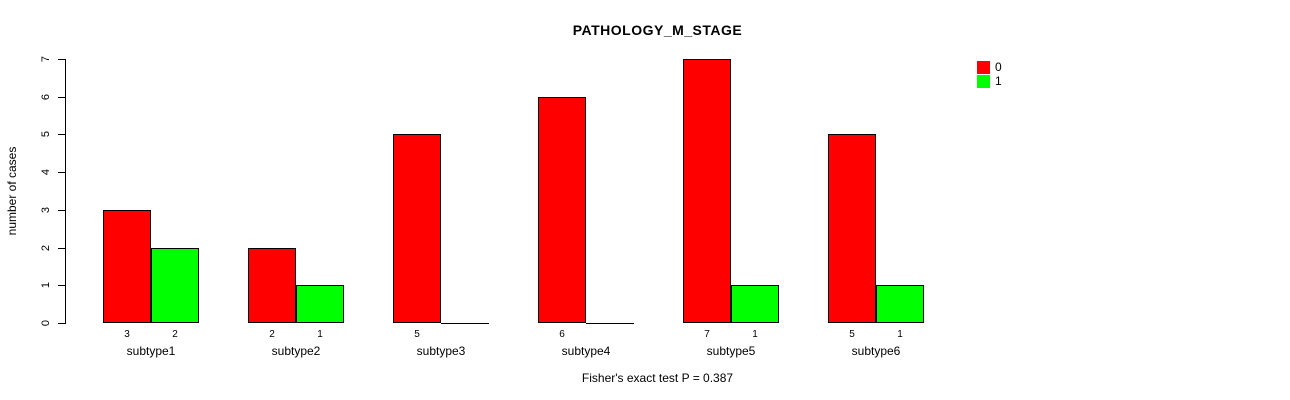 The width and height of the screenshot is (1290, 400). Describe the element at coordinates (900, 304) in the screenshot. I see `bar-subtype6-series1` at that location.